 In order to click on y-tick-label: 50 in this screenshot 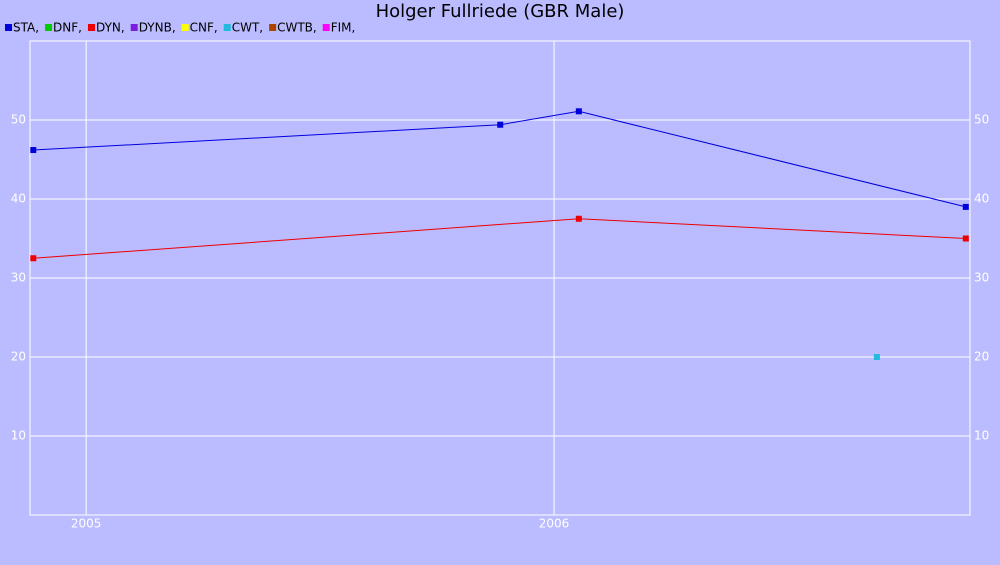, I will do `click(18, 120)`.